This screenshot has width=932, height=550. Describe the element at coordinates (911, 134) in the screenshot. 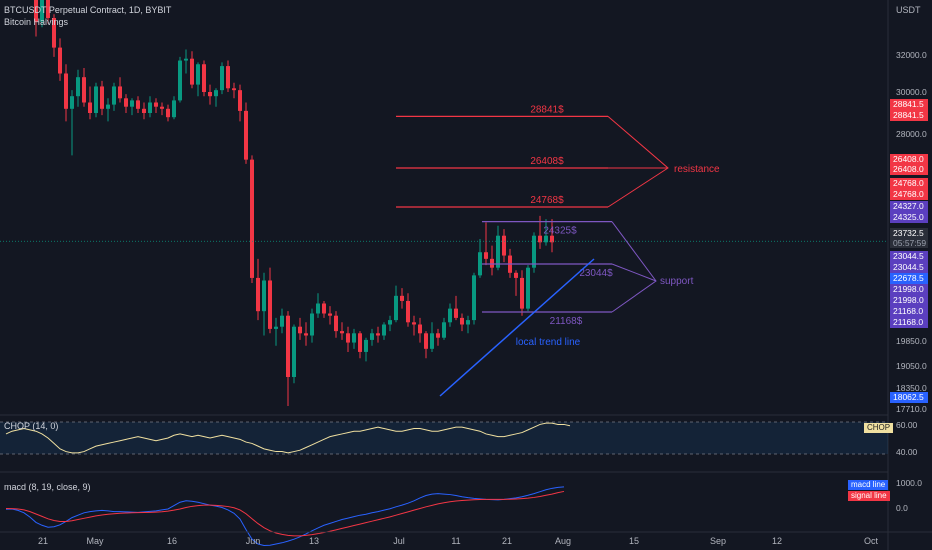

I see `price-tick-label: 28000.0` at that location.